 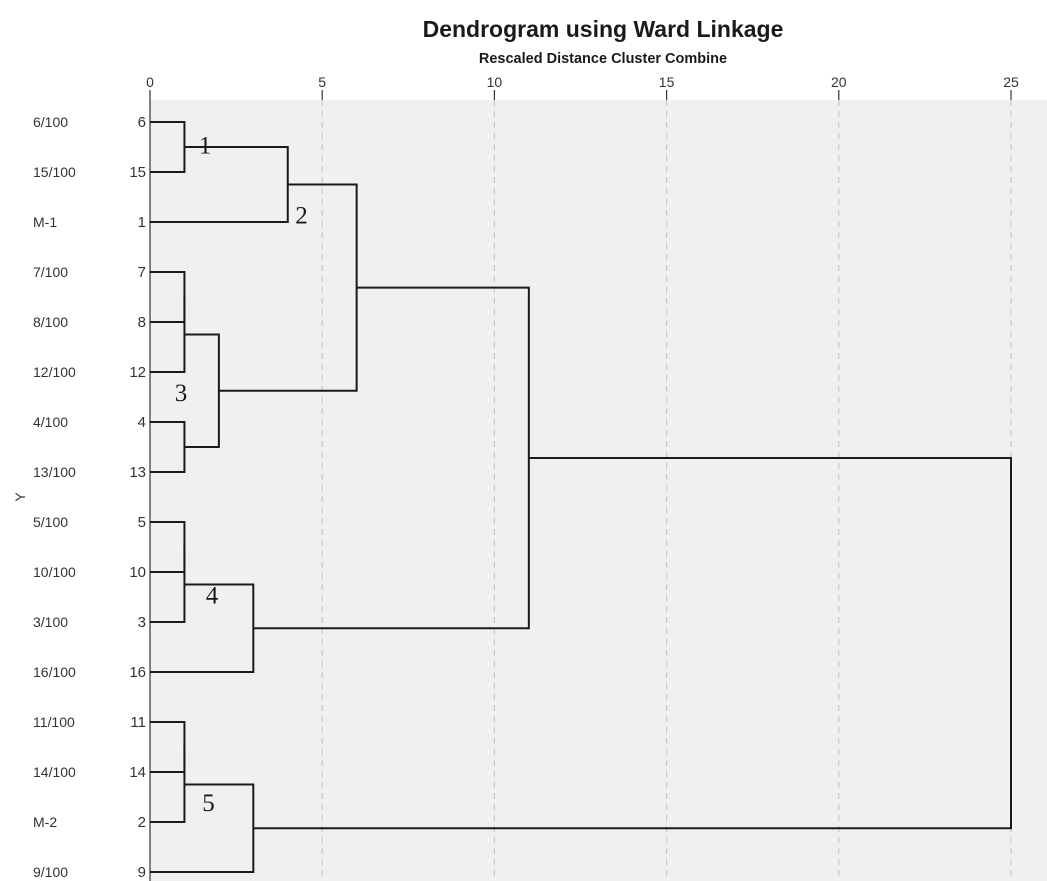 I want to click on leaf-label: 4/100, so click(x=50, y=422).